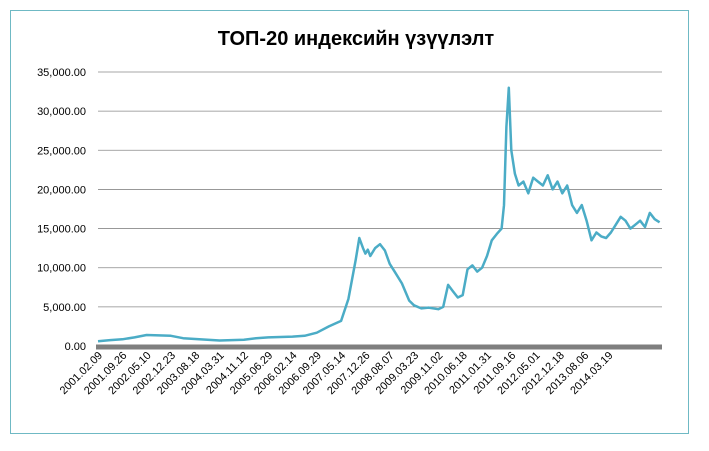  I want to click on y-tick-label: 15,000.00, so click(61, 230).